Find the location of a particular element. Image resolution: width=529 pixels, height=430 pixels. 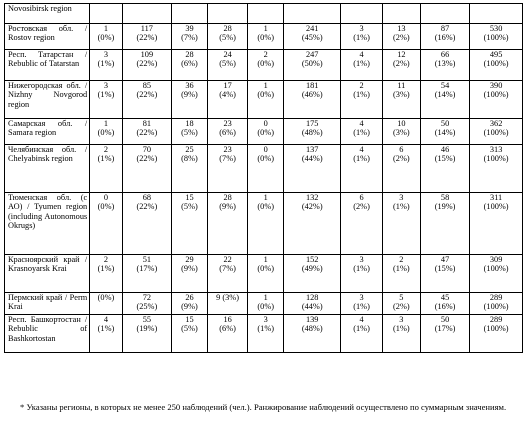

value-cell: 47 (15%) is located at coordinates (445, 273).